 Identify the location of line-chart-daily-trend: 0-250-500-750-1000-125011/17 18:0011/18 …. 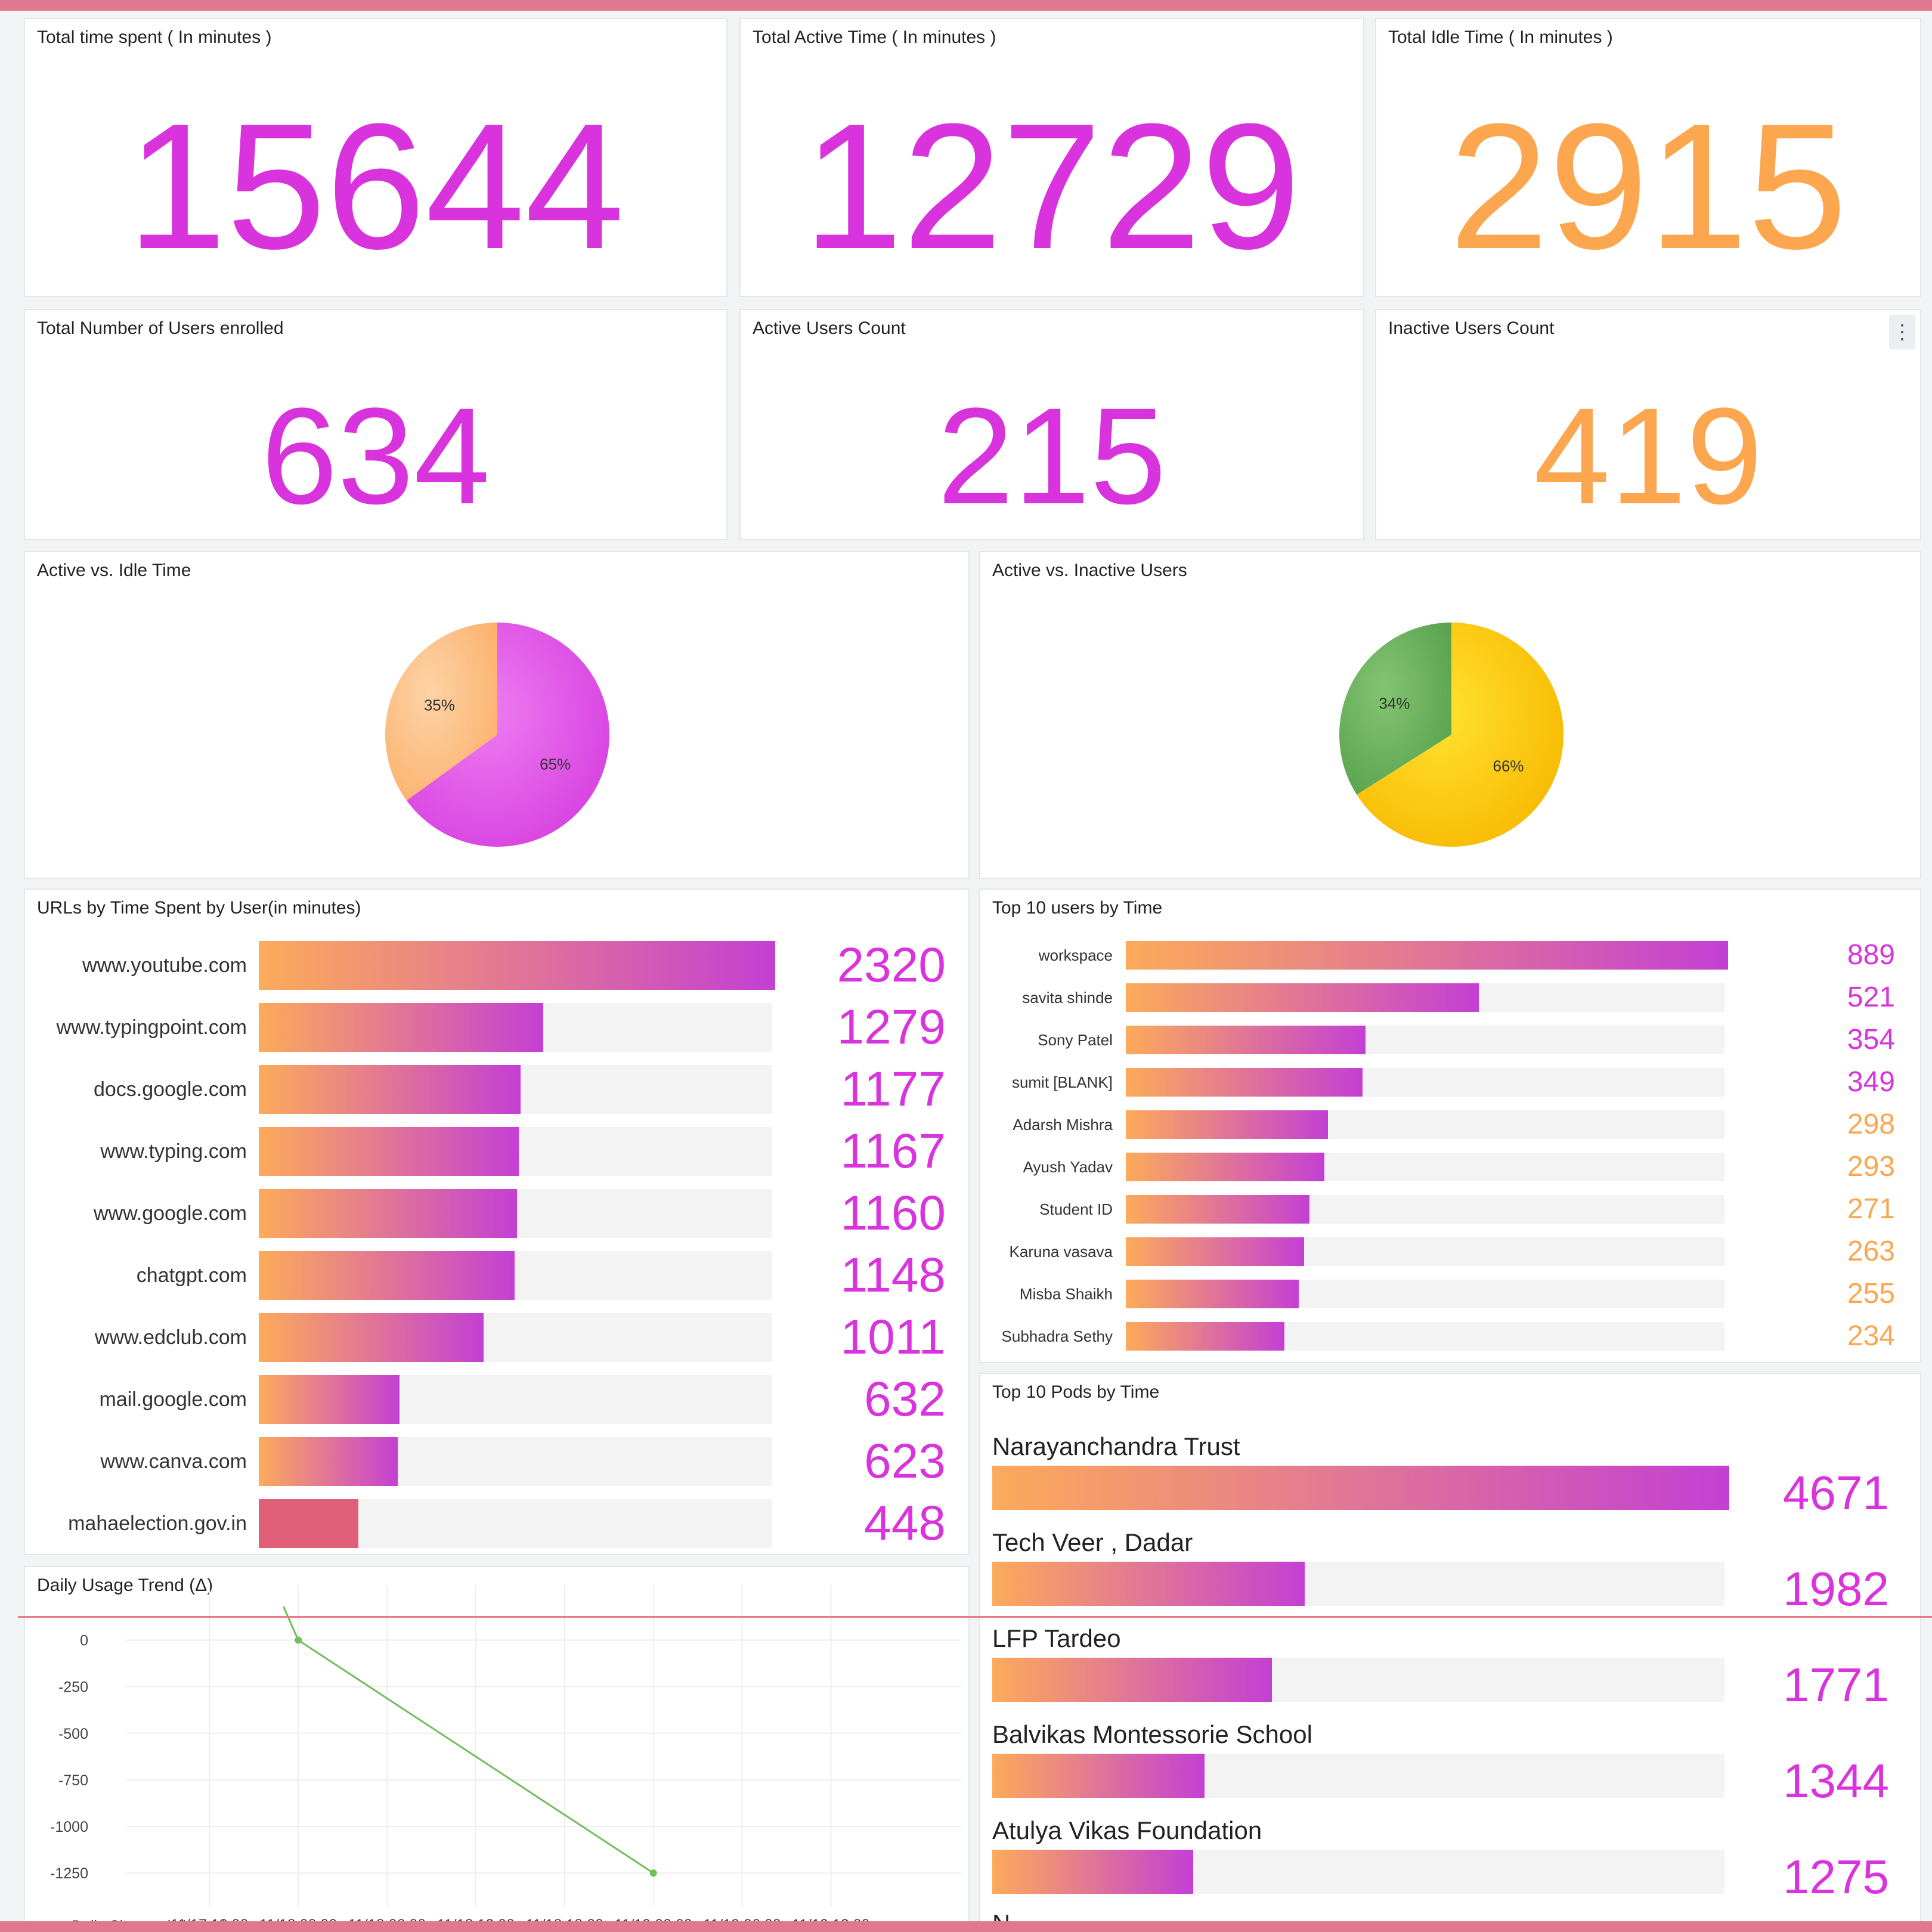
(502, 1758).